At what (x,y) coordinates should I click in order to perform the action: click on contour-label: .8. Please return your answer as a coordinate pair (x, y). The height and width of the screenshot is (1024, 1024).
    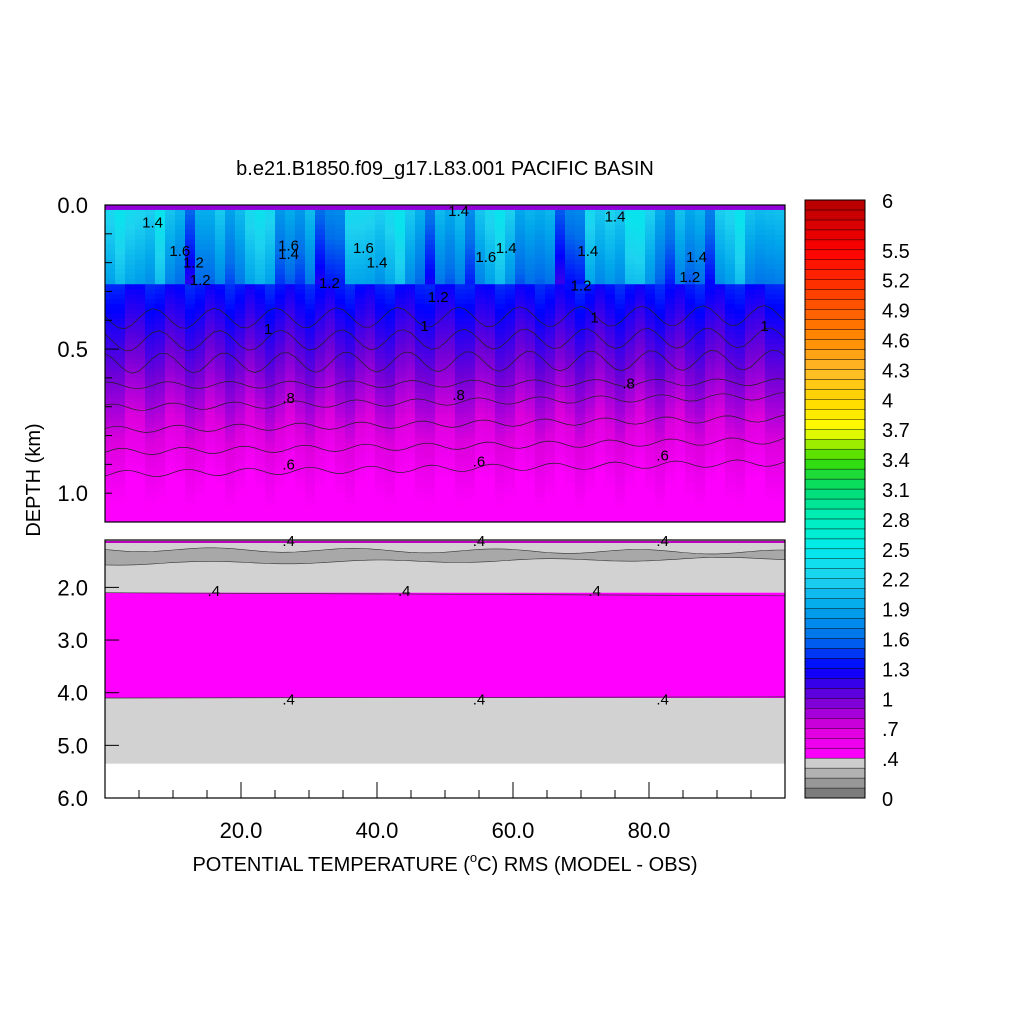
    Looking at the image, I should click on (628, 384).